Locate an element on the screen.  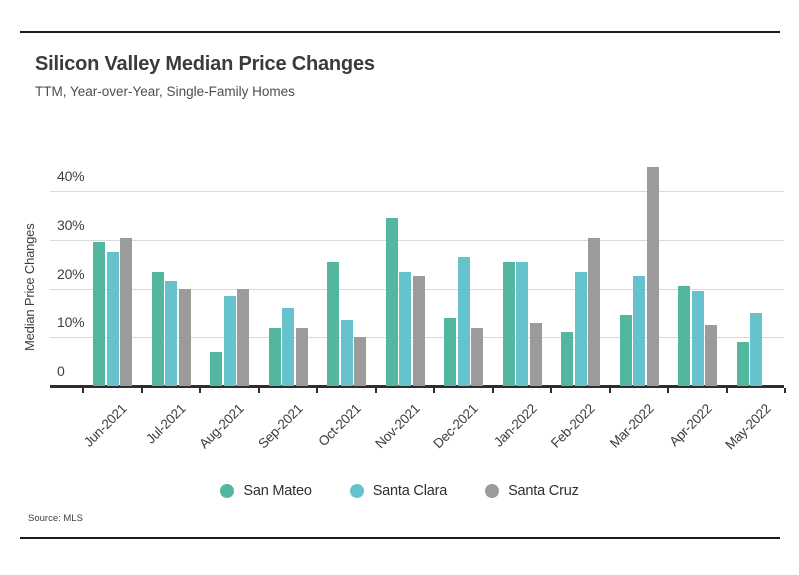
legend: San Mateo Santa Clara Santa Cruz is located at coordinates (399, 491).